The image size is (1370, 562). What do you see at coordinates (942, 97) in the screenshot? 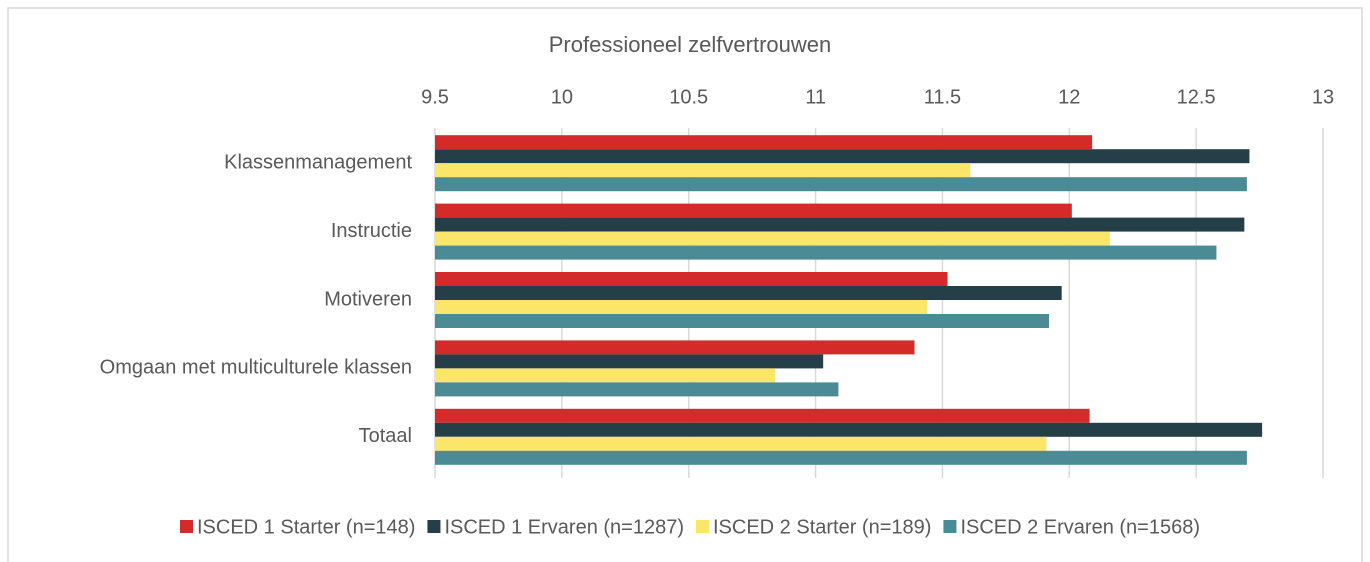
I see `x-tick-label: 11.5` at bounding box center [942, 97].